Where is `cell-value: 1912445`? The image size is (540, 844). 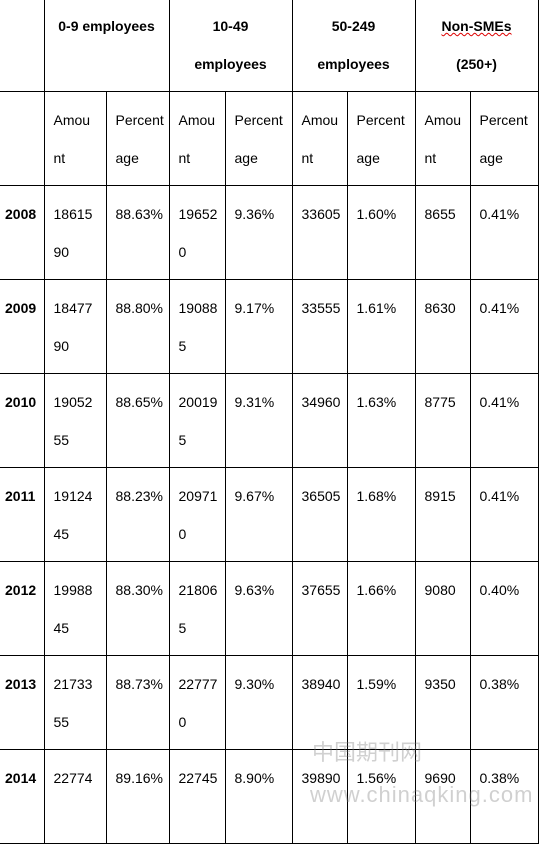 cell-value: 1912445 is located at coordinates (73, 515).